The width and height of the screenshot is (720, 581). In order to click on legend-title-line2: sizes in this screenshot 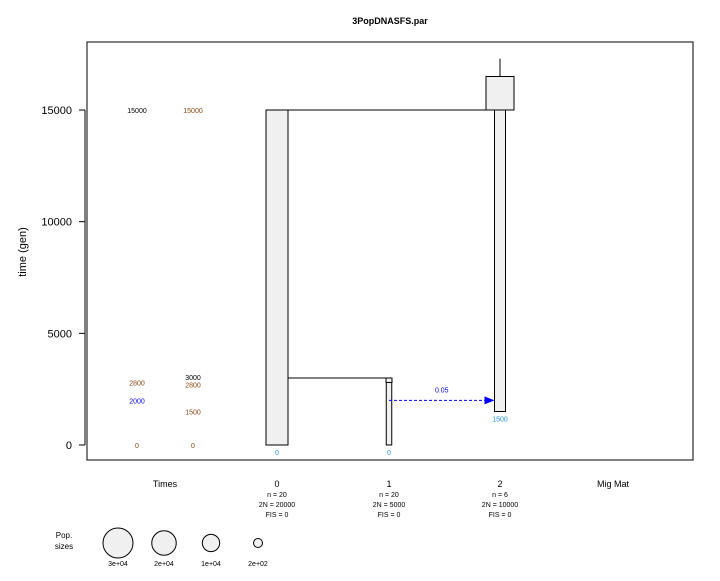, I will do `click(64, 546)`.